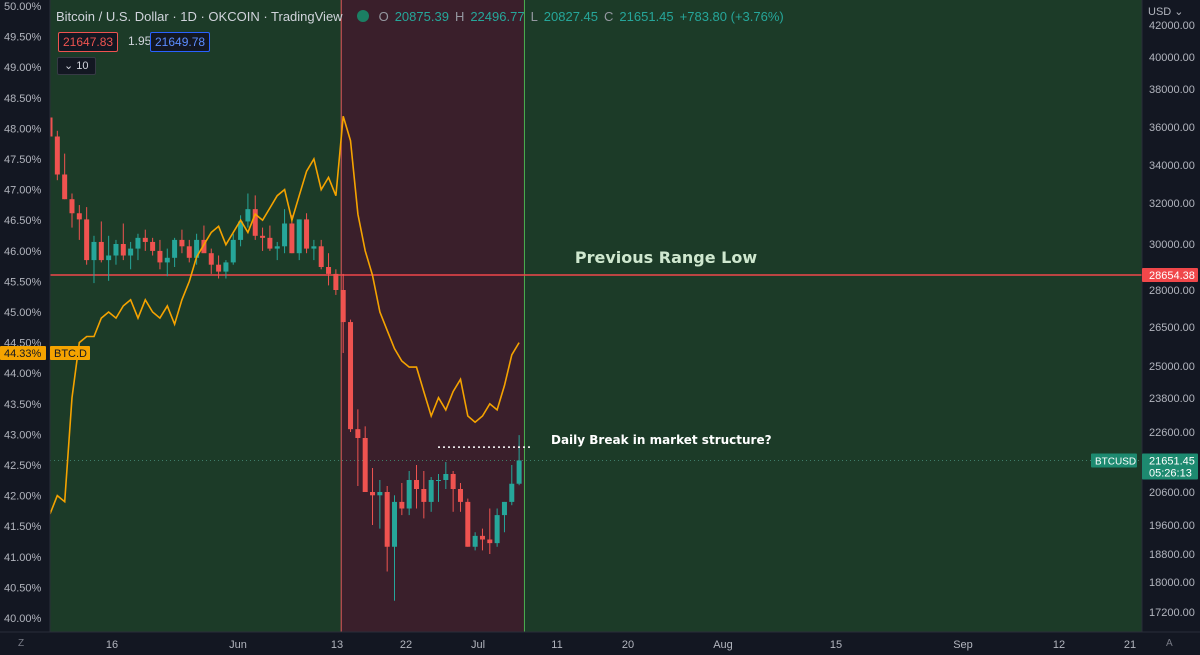 The height and width of the screenshot is (655, 1200). What do you see at coordinates (1169, 643) in the screenshot?
I see `auto-scale-icon: A` at bounding box center [1169, 643].